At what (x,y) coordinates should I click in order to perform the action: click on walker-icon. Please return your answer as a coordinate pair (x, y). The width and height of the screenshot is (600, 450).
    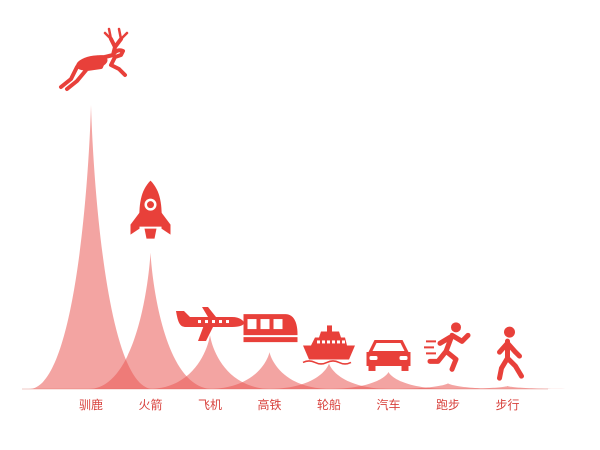
    Looking at the image, I should click on (510, 353).